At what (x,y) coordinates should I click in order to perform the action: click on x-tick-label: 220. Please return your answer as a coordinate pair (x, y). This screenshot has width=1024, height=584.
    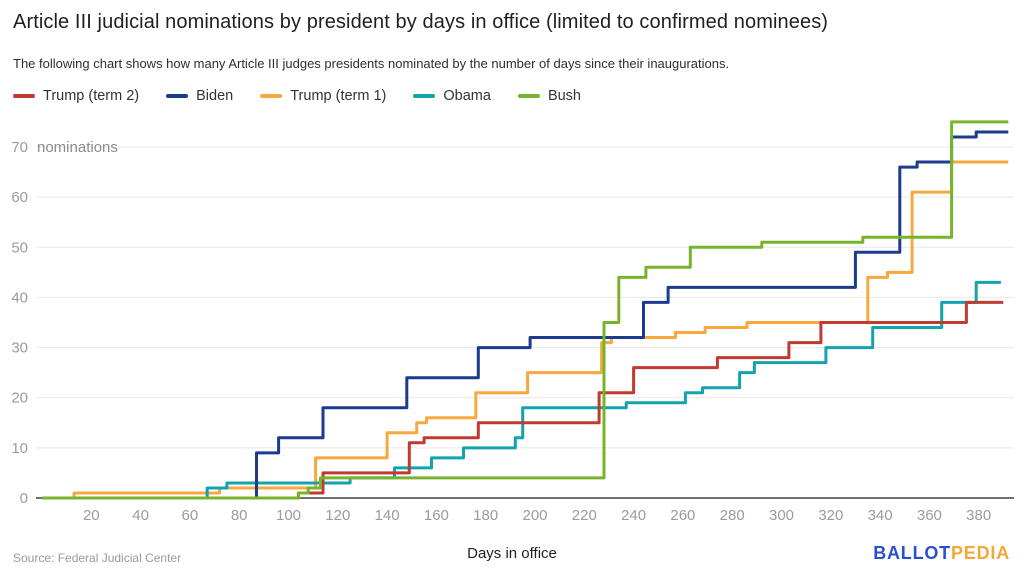
    Looking at the image, I should click on (584, 515).